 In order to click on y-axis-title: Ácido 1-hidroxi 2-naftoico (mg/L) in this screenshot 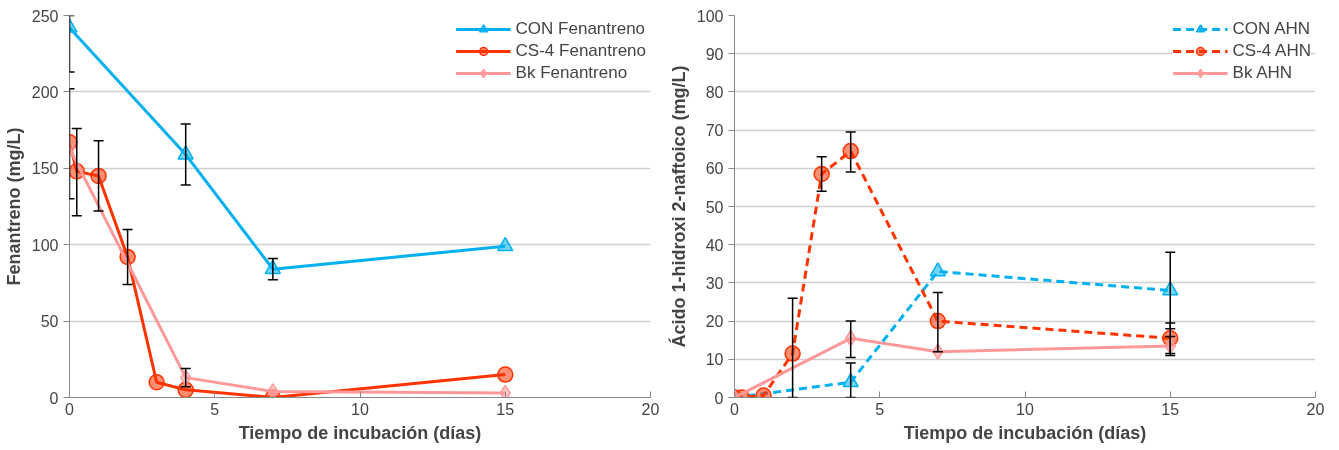, I will do `click(678, 206)`.